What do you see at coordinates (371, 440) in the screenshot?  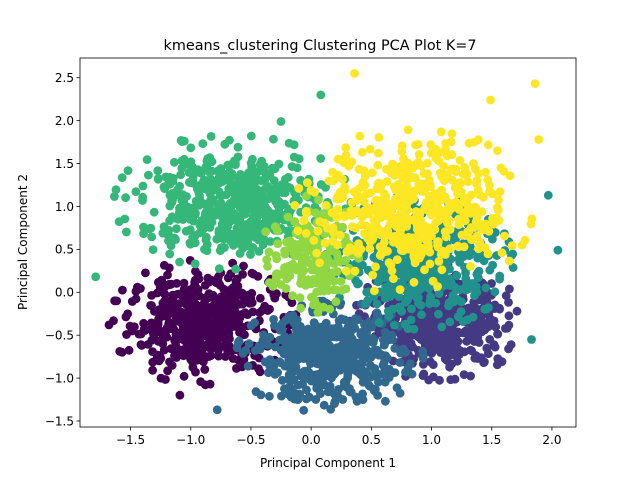 I see `x-tick-label: 0.5` at bounding box center [371, 440].